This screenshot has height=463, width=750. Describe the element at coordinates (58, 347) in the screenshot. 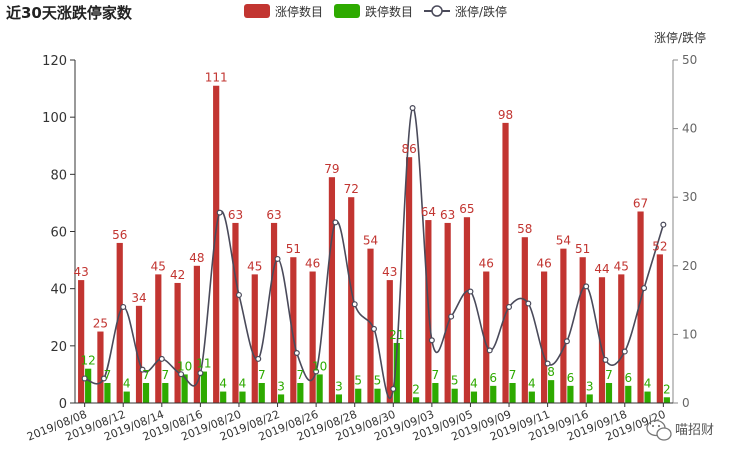

I see `y-left-tick-label: 20` at that location.